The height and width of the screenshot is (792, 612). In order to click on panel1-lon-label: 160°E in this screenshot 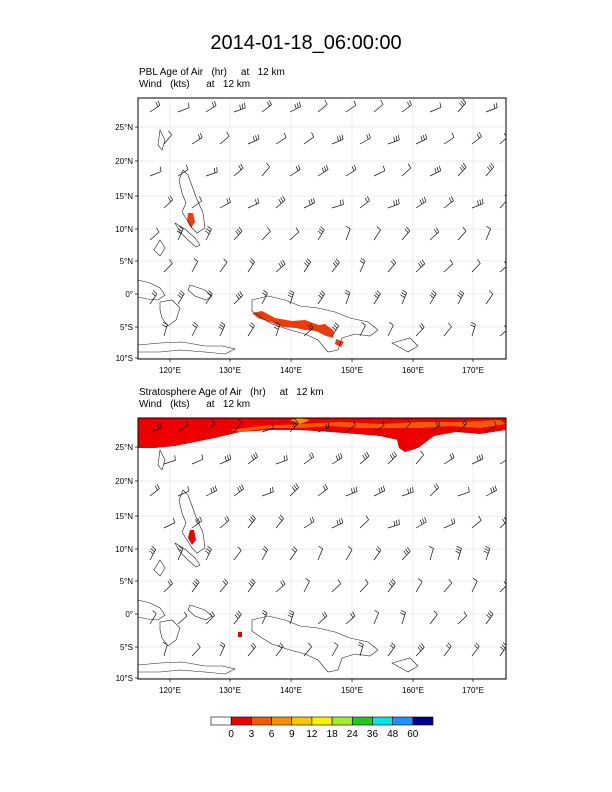, I will do `click(413, 370)`.